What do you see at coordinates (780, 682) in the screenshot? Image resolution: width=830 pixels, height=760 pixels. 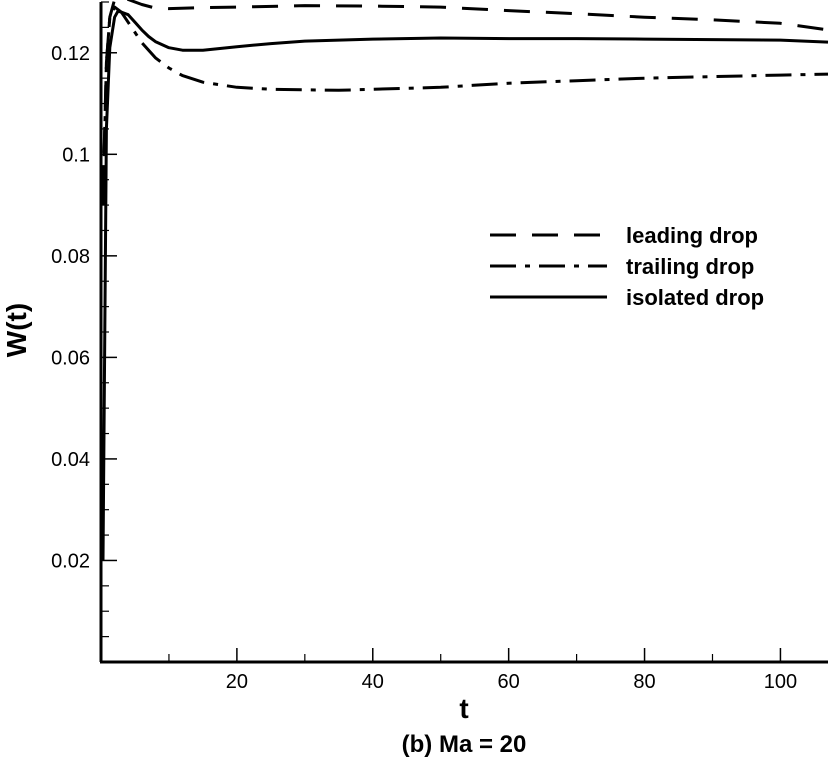 I see `x-tick-label: 100` at bounding box center [780, 682].